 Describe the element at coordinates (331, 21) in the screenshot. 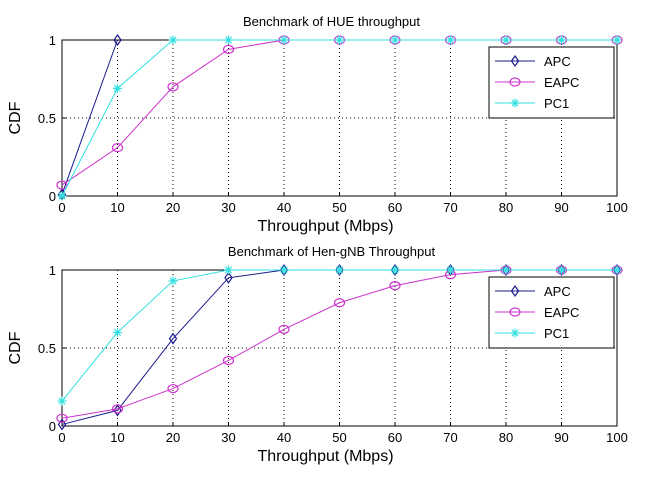

I see `chart-title: Benchmark of HUE throughput` at that location.